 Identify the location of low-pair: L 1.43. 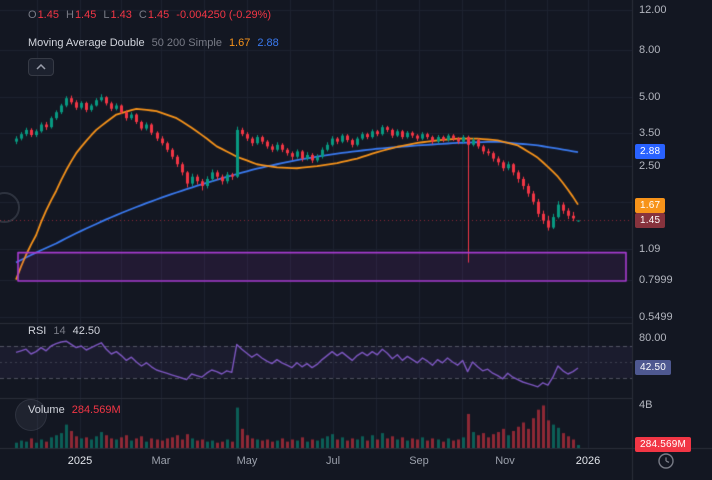
(117, 15).